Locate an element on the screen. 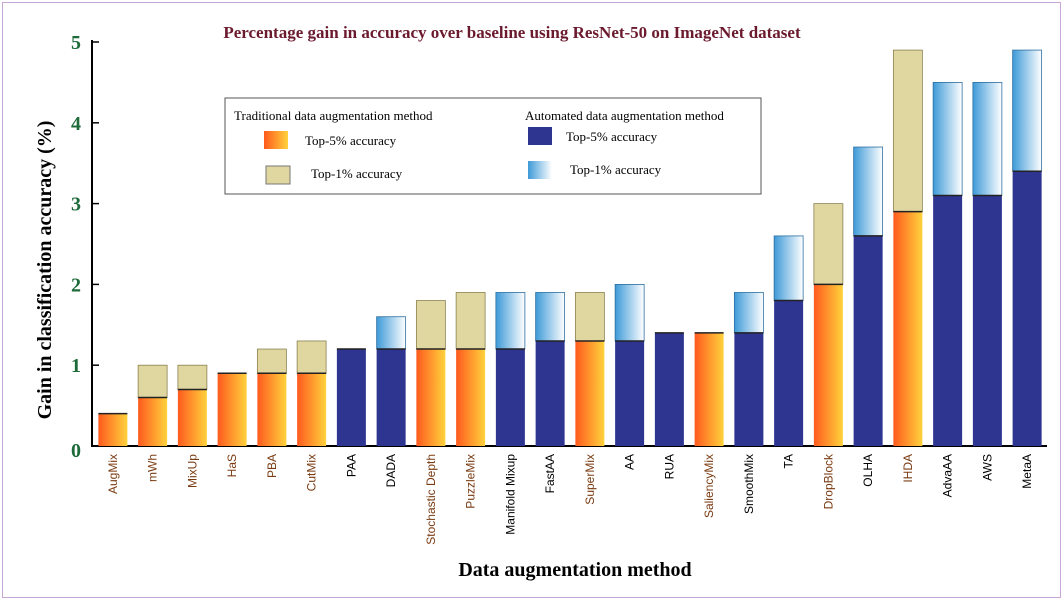  bar-top1-manifold-mixup is located at coordinates (510, 321).